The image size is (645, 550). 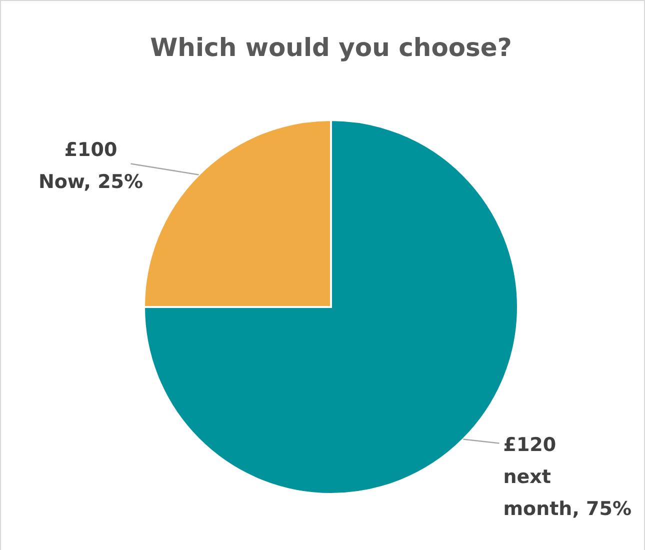 I want to click on slice-label: £120 next month, 75%, so click(x=567, y=477).